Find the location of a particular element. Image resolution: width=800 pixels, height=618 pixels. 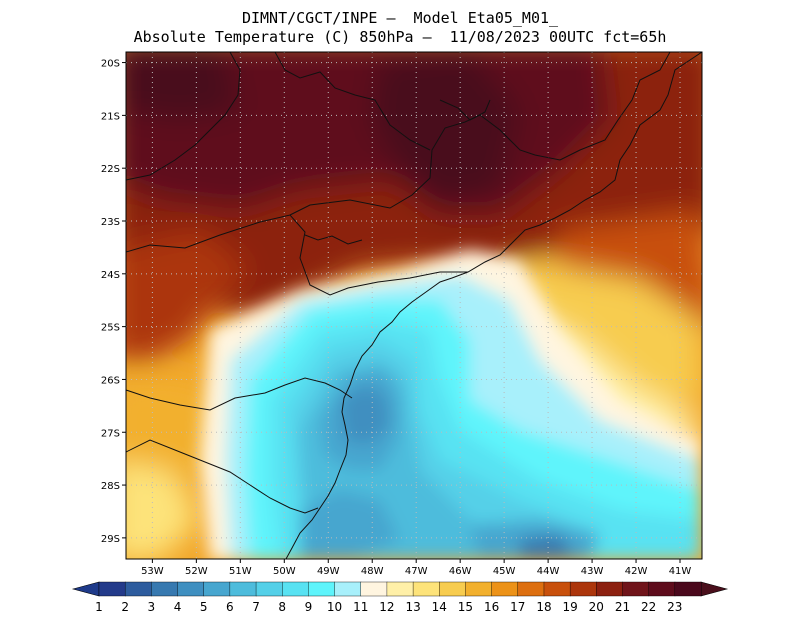

colorbar-label: 11 is located at coordinates (360, 607).